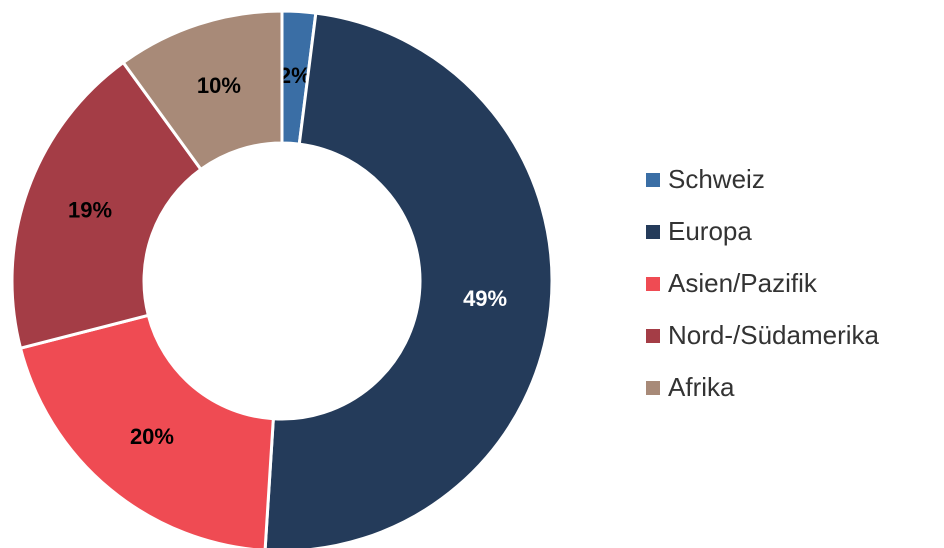 Image resolution: width=944 pixels, height=548 pixels. What do you see at coordinates (710, 231) in the screenshot?
I see `legend-label: Europa` at bounding box center [710, 231].